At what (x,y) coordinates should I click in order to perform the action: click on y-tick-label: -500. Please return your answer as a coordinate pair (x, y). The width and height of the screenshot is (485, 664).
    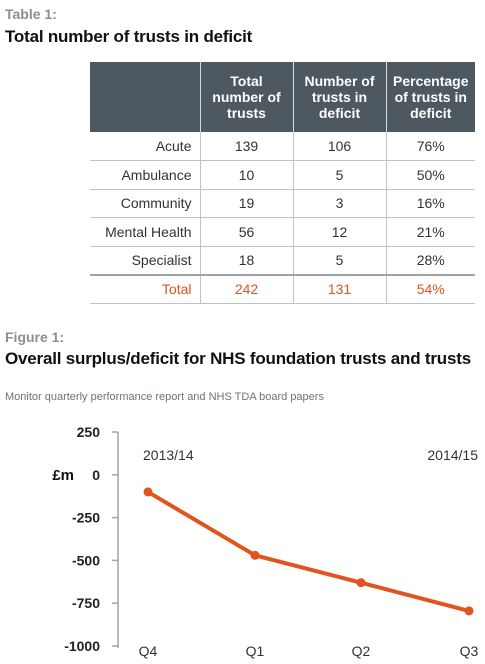
    Looking at the image, I should click on (86, 560).